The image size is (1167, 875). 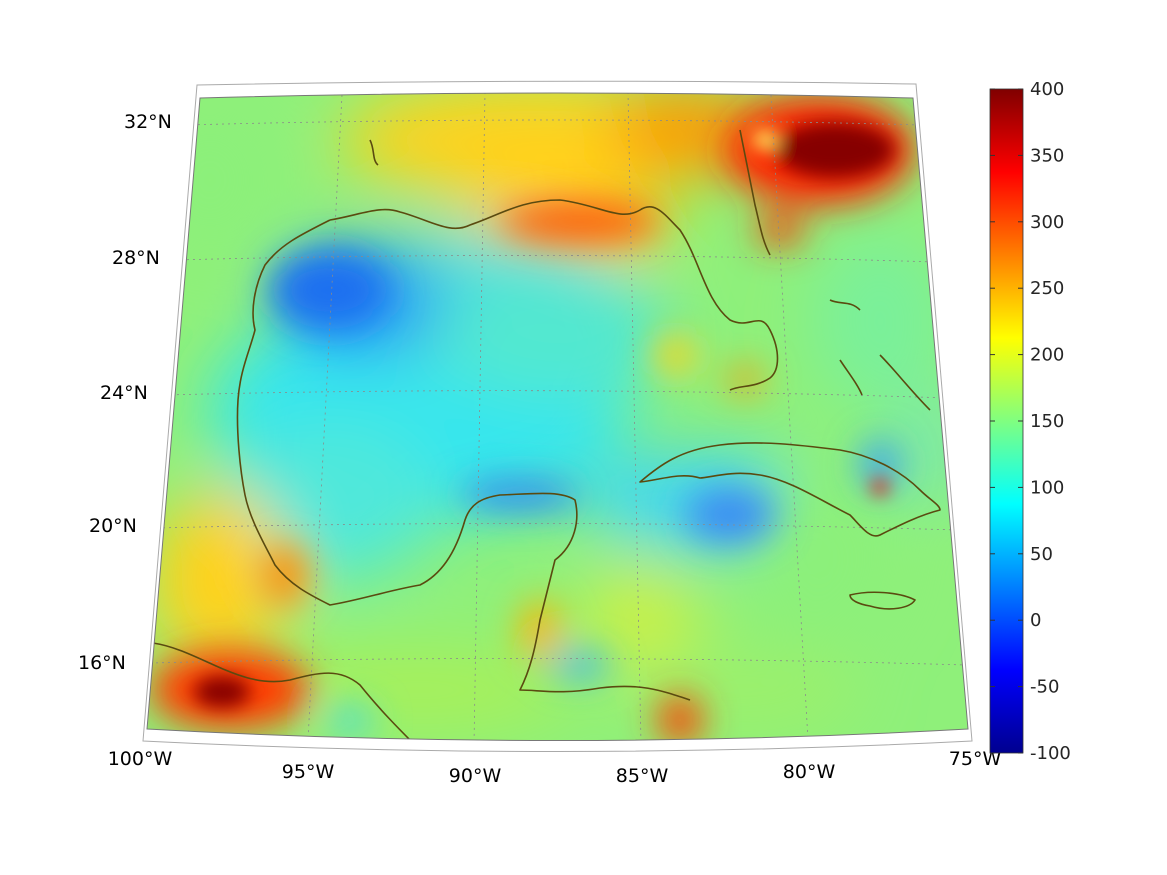 What do you see at coordinates (975, 759) in the screenshot?
I see `lon-label-75w: 75°W` at bounding box center [975, 759].